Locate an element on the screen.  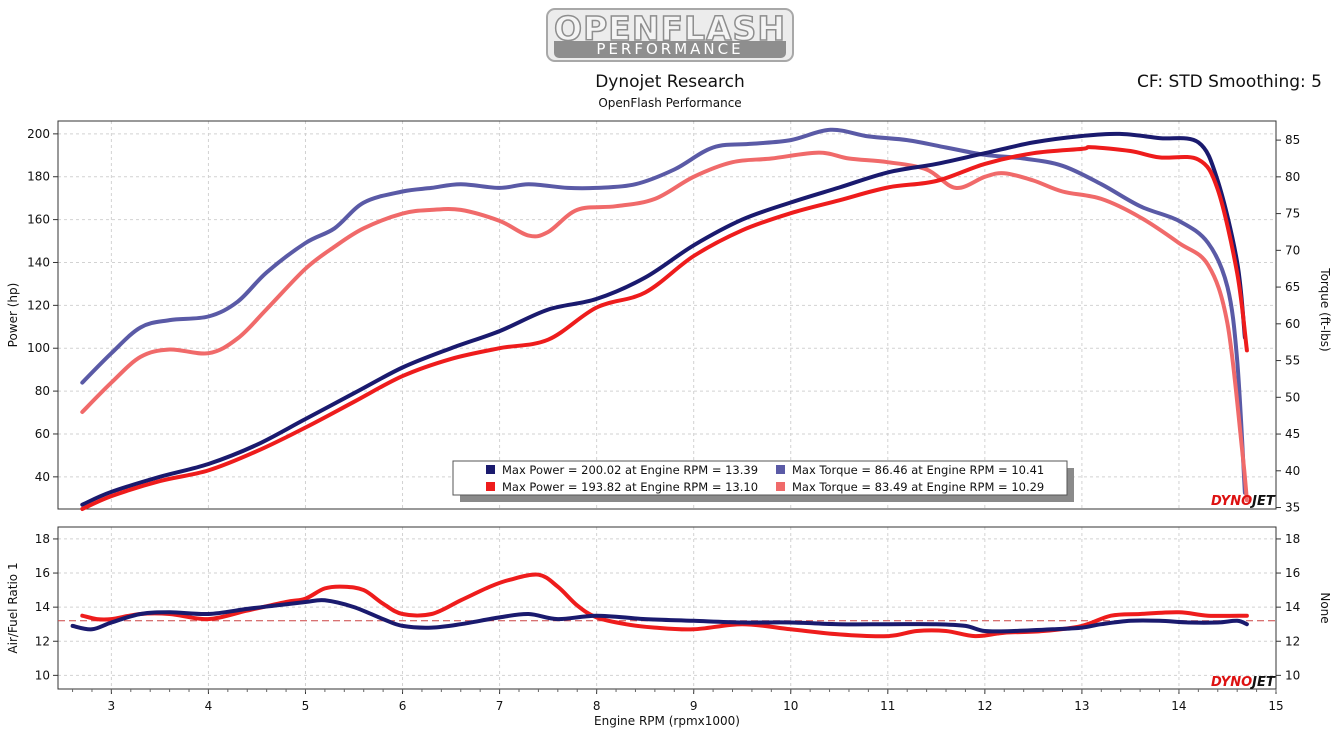
dynojet-brand-top: DYNOJET is located at coordinates (1243, 501).